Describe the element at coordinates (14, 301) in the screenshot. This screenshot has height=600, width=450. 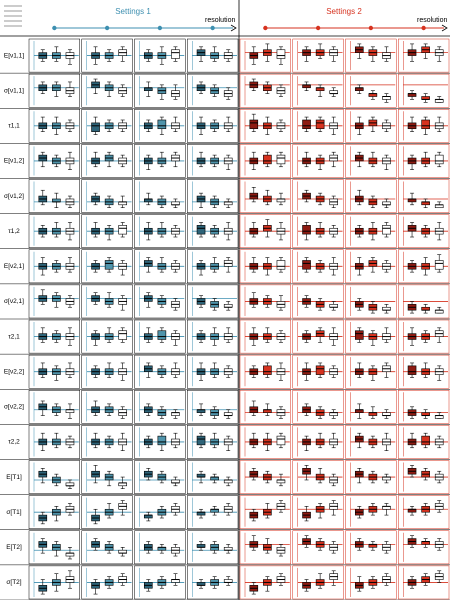
I see `row-label: σ[ν2,1]` at that location.